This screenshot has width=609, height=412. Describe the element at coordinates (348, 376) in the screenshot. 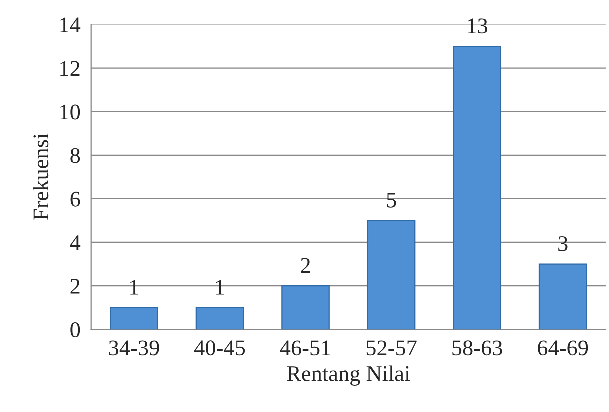

I see `x-axis-title: Rentang Nilai` at that location.